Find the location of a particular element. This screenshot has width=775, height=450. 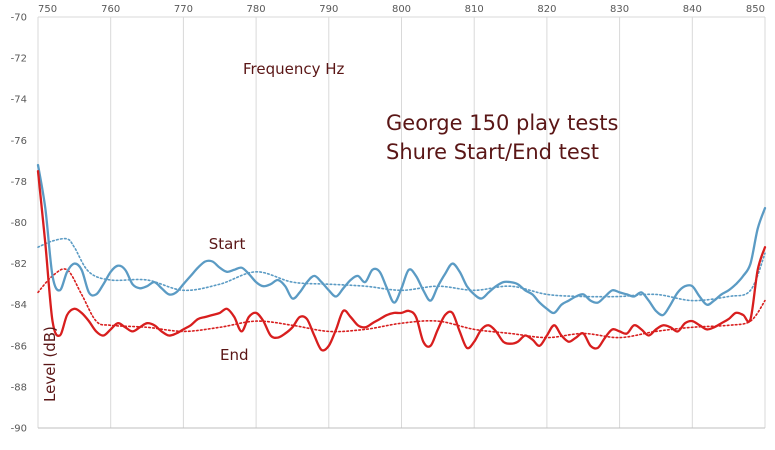

y-tick-label--80: -80 is located at coordinates (19, 223).